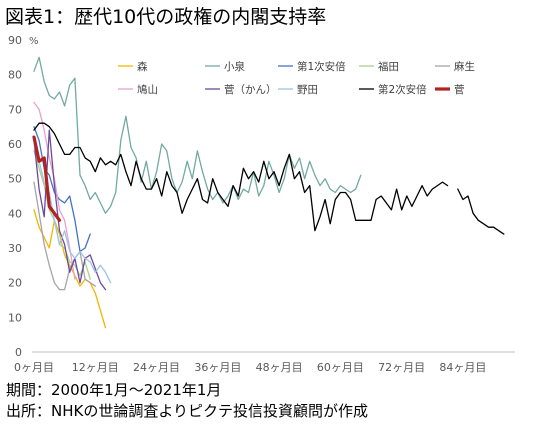 The height and width of the screenshot is (429, 550). Describe the element at coordinates (166, 17) in the screenshot. I see `chart-title: 図表1：歴代10代の政権の内閣支持率` at that location.